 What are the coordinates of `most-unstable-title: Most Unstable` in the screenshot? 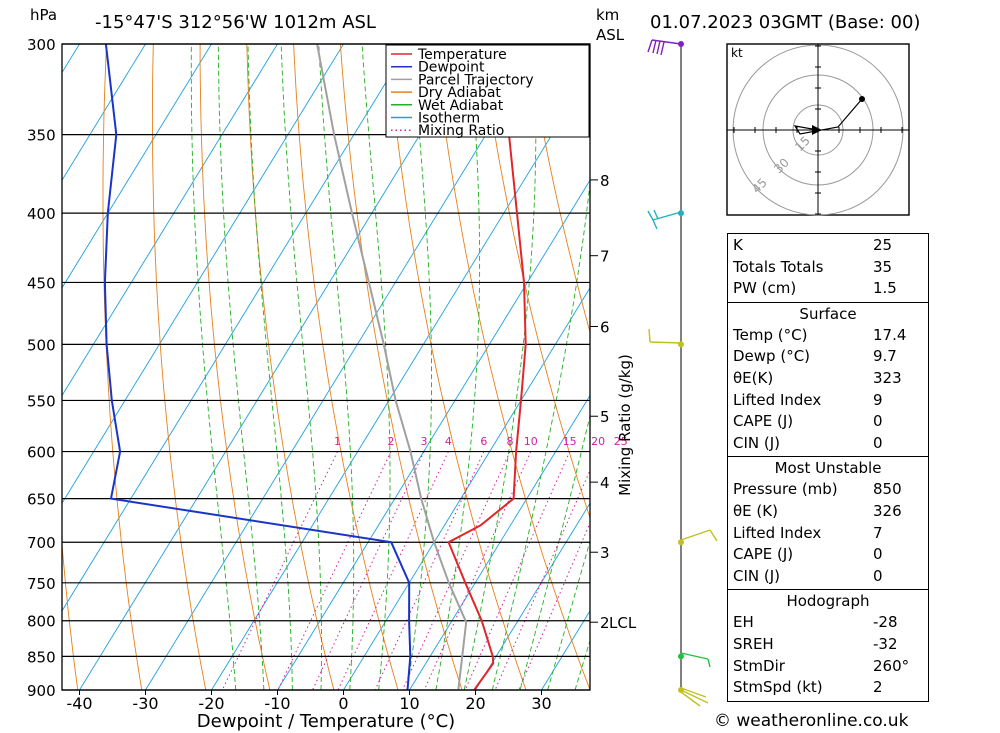 It's located at (828, 468).